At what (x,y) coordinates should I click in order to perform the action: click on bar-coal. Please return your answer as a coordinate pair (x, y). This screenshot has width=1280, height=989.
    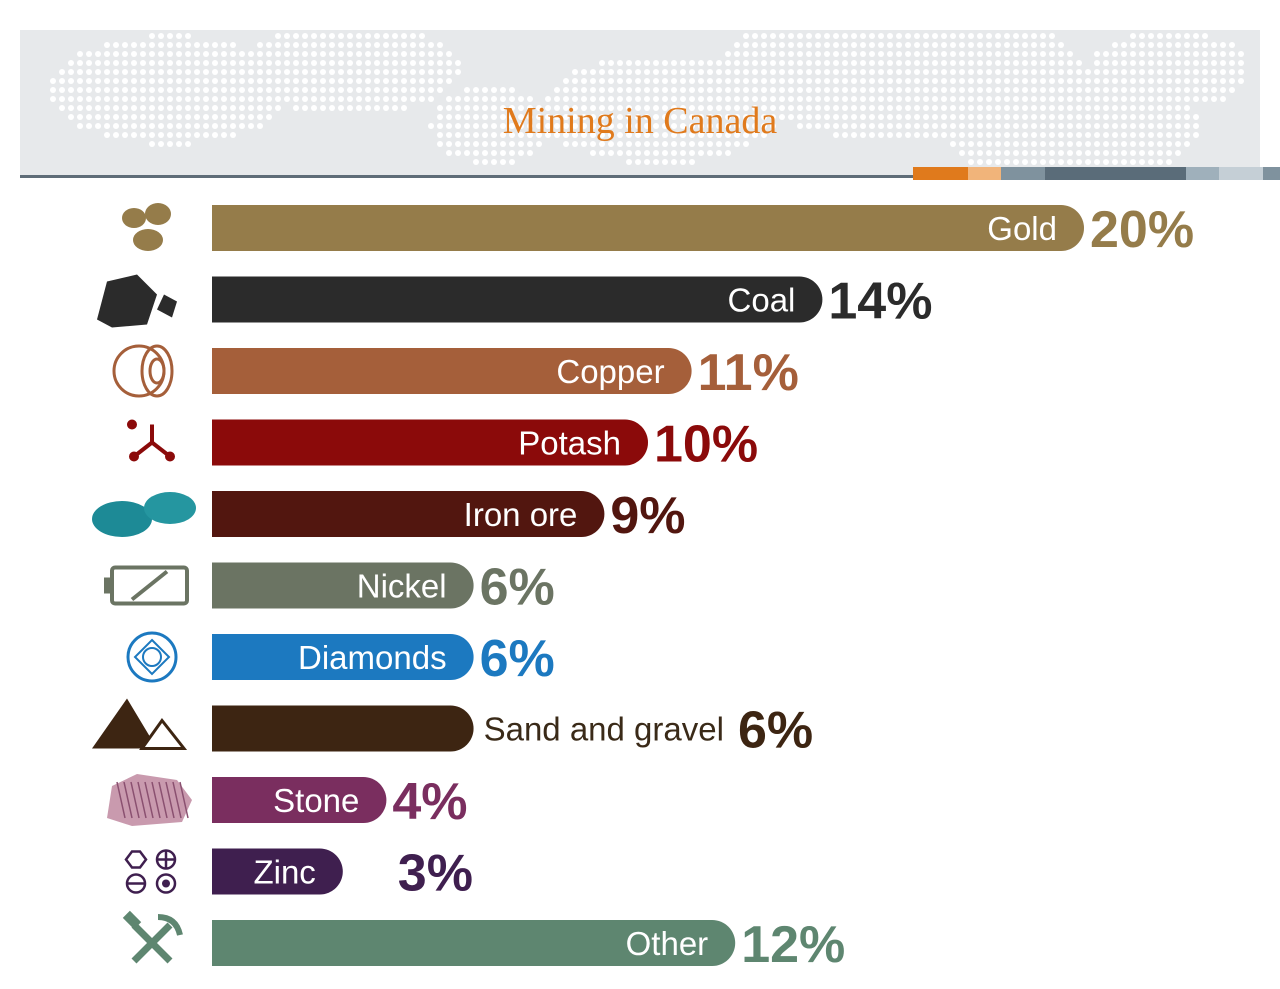
    Looking at the image, I should click on (517, 299).